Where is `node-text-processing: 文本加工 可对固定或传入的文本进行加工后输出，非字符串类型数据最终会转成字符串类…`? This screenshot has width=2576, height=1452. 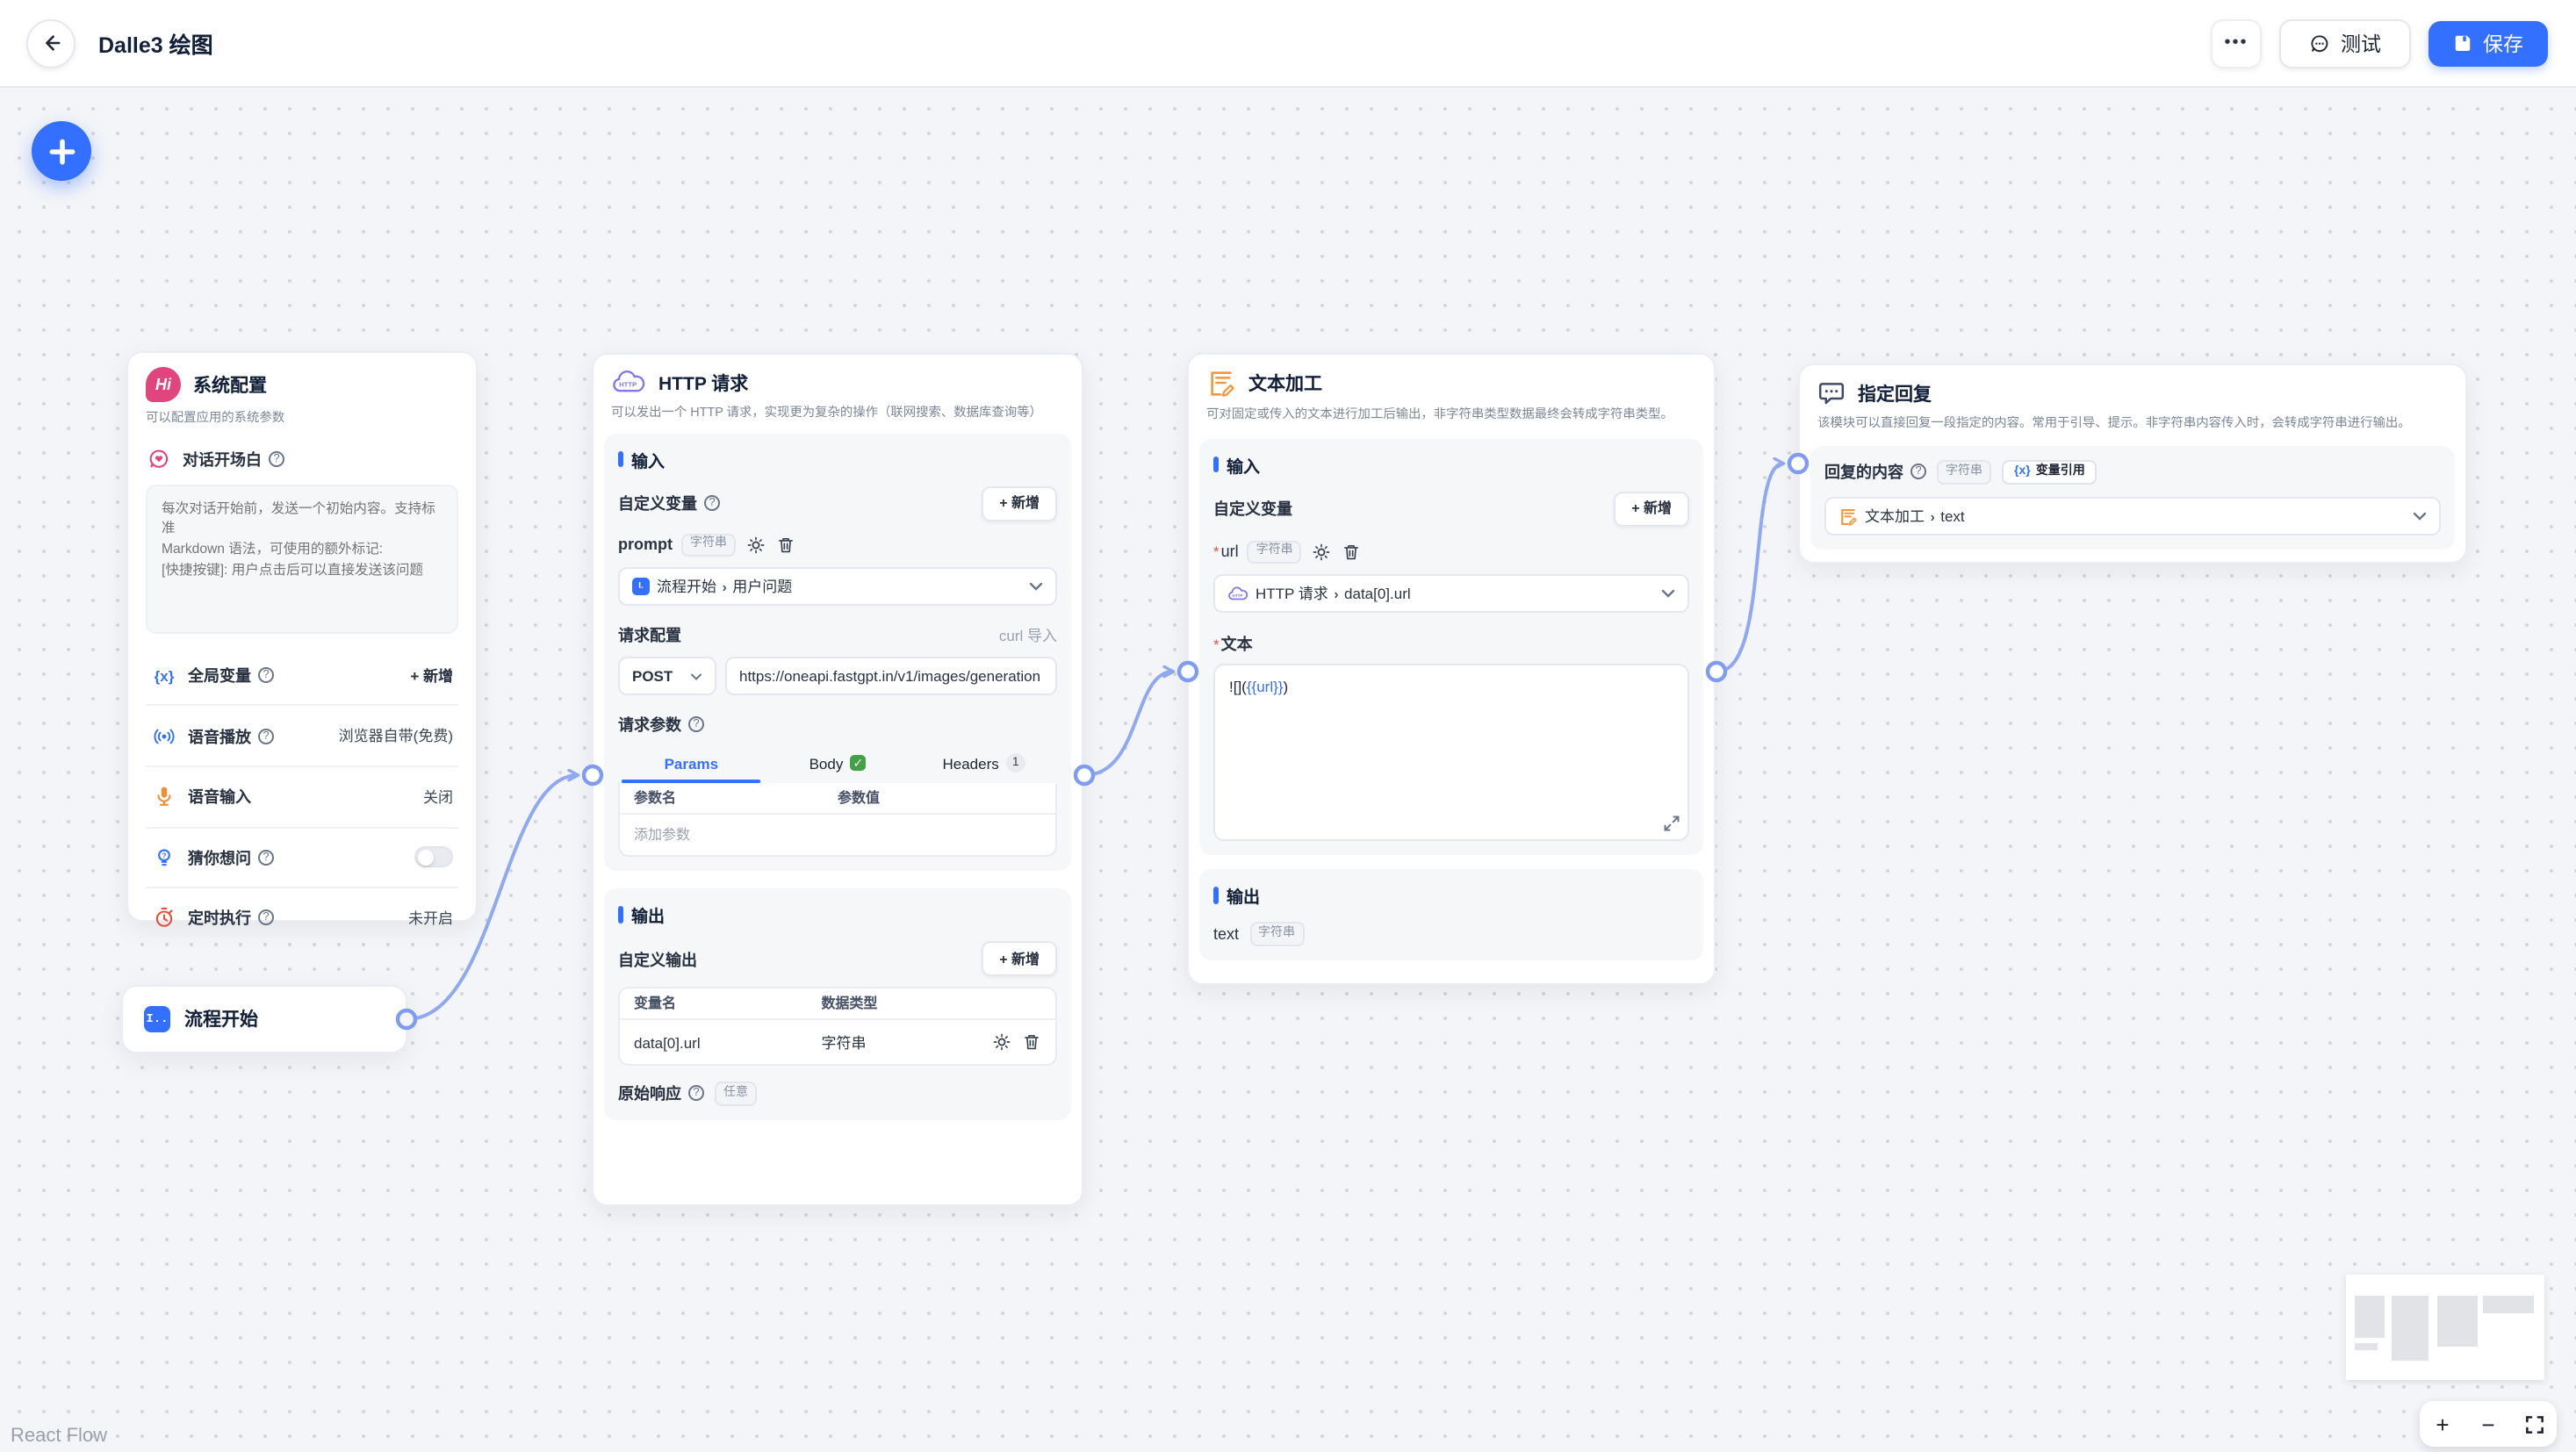
node-text-processing: 文本加工 可对固定或传入的文本进行加工后输出，非字符串类型数据最终会转成字符串类… is located at coordinates (1451, 669).